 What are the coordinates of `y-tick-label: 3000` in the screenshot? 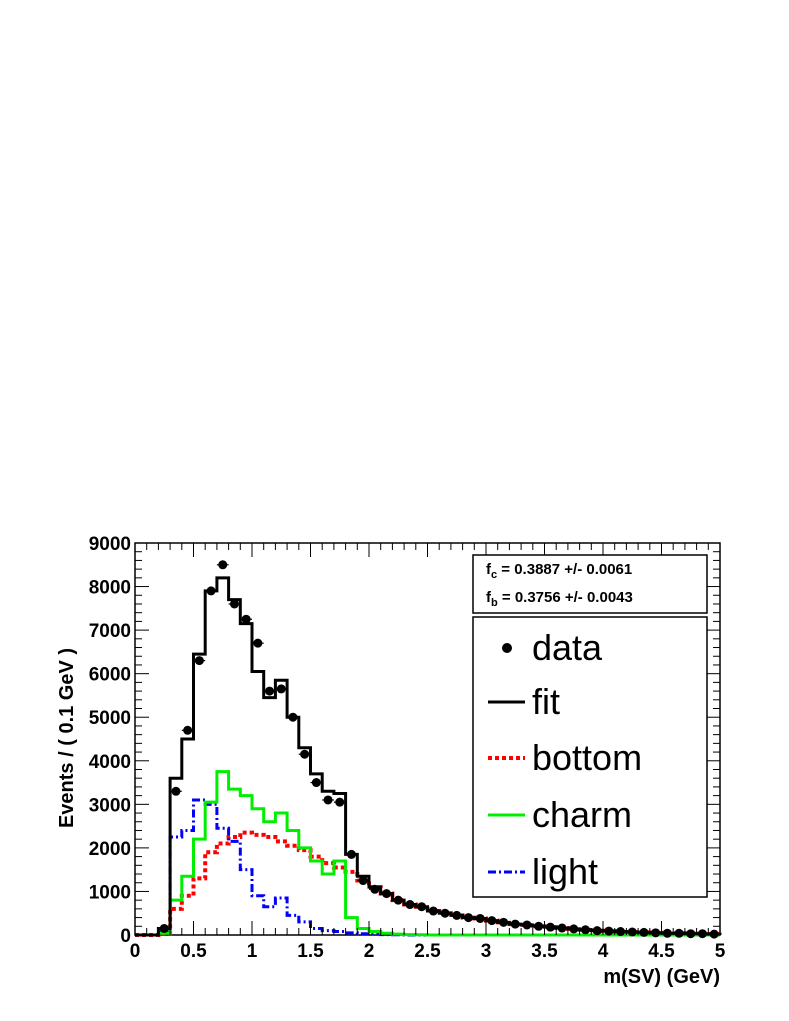 It's located at (110, 805).